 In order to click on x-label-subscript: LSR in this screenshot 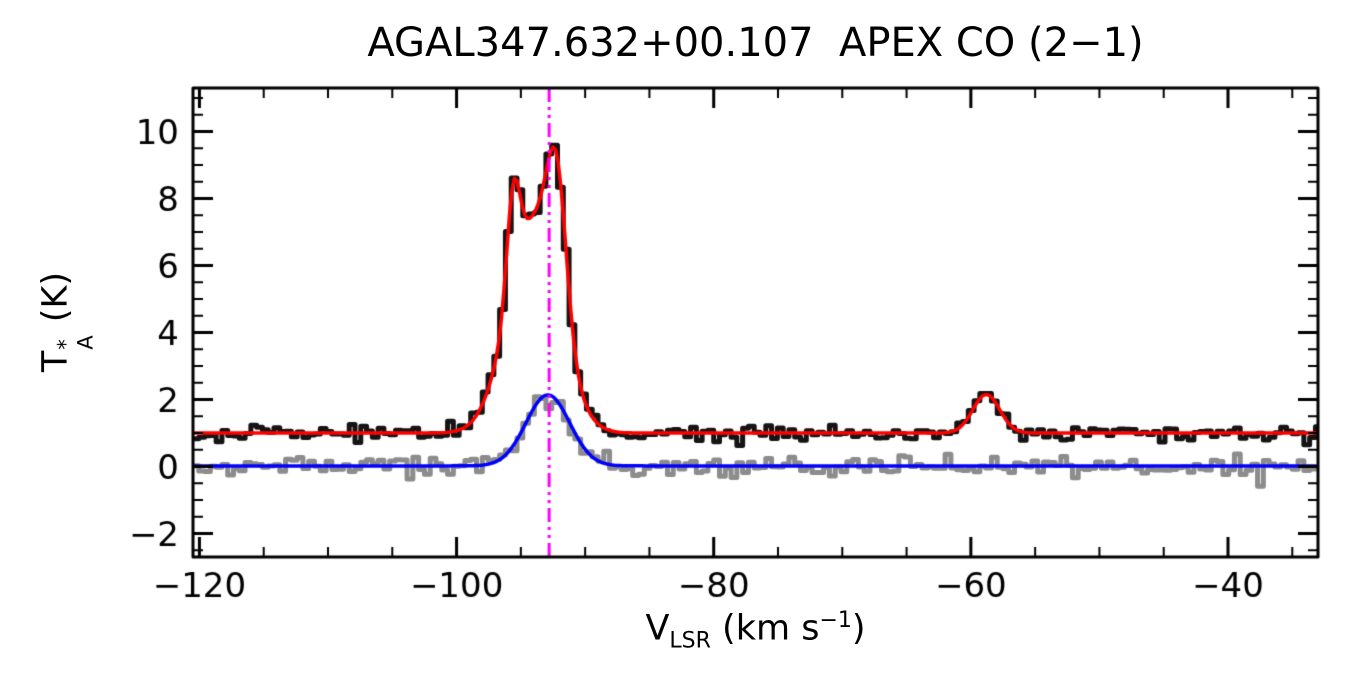, I will do `click(690, 641)`.